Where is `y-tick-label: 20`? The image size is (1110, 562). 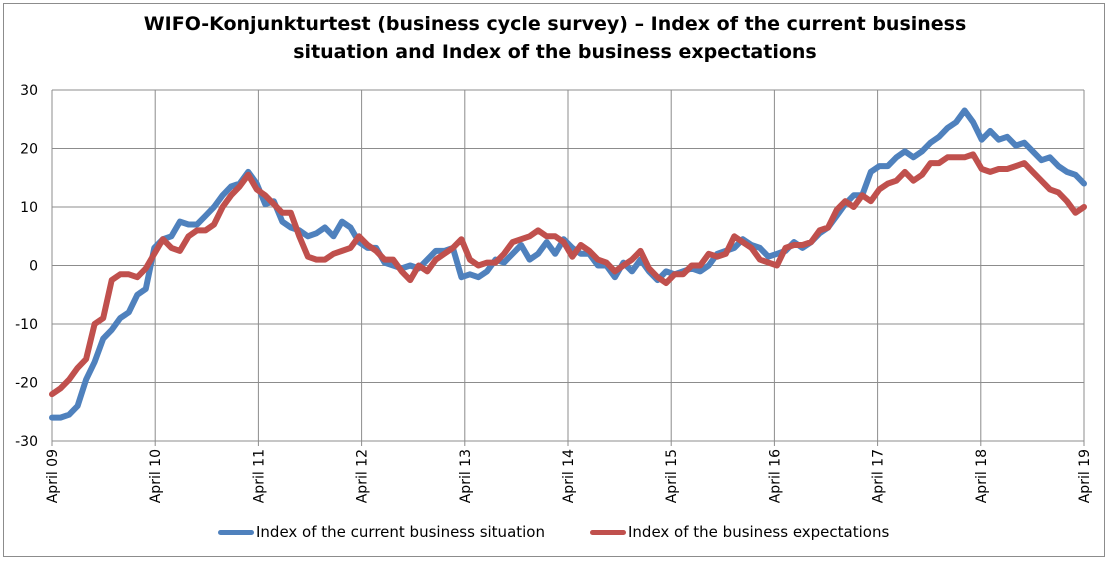
y-tick-label: 20 is located at coordinates (29, 150).